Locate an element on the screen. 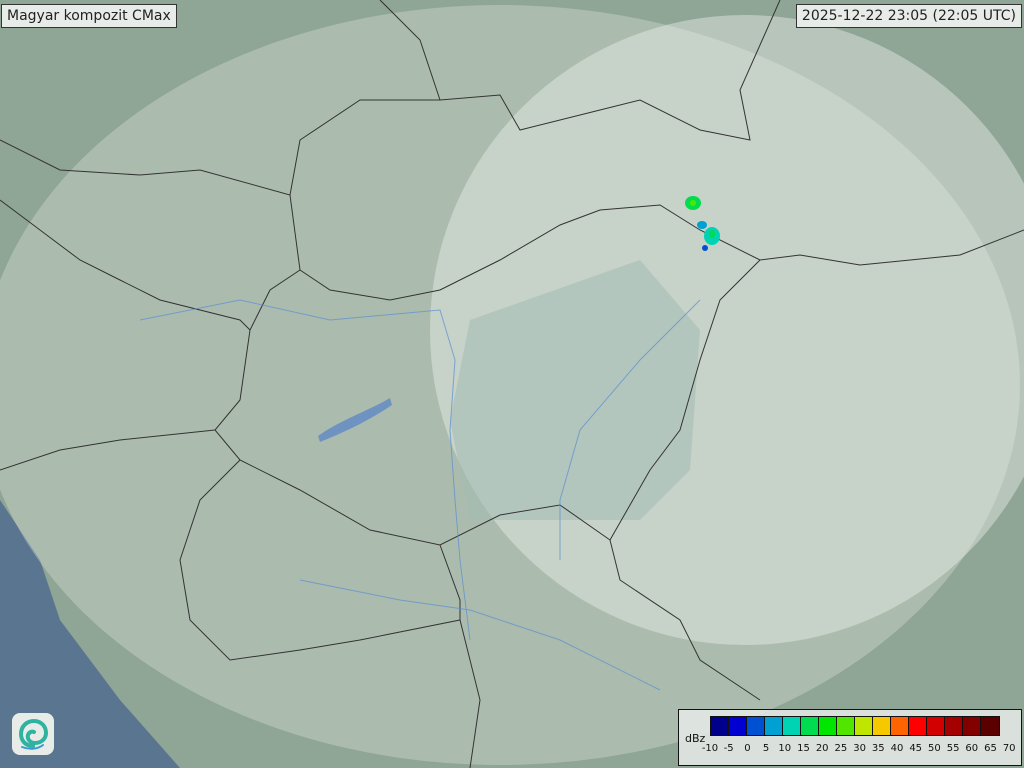 The height and width of the screenshot is (768, 1024). legend-tick-label: -5 is located at coordinates (728, 748).